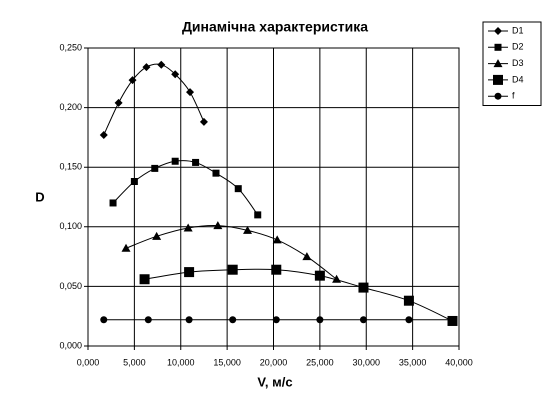  I want to click on y-tick-label: 0,200, so click(70, 107).